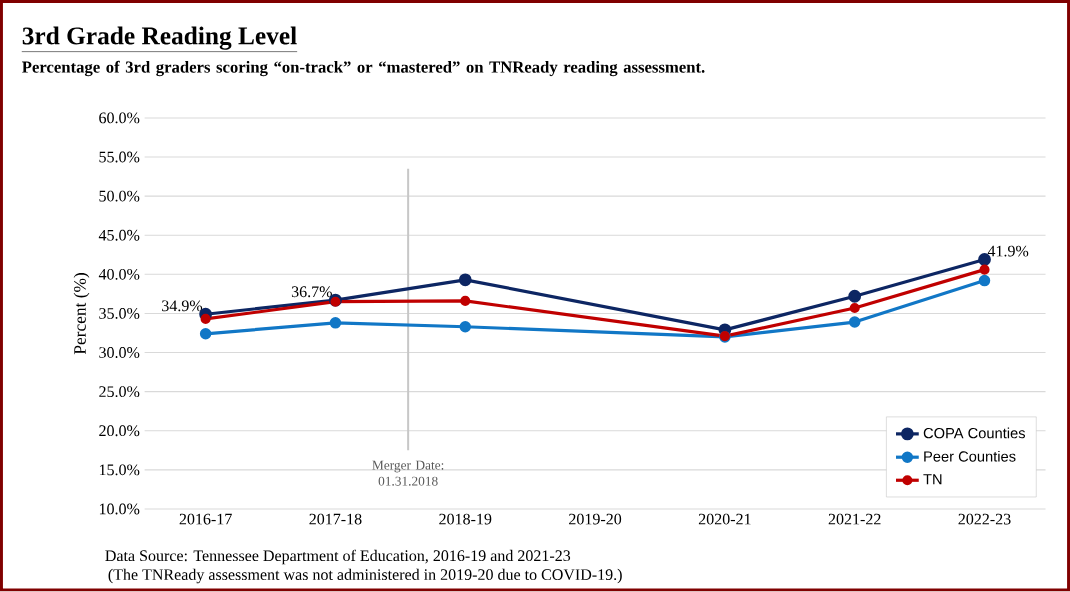  Describe the element at coordinates (81, 314) in the screenshot. I see `y-axis-title: Percent (%)` at that location.